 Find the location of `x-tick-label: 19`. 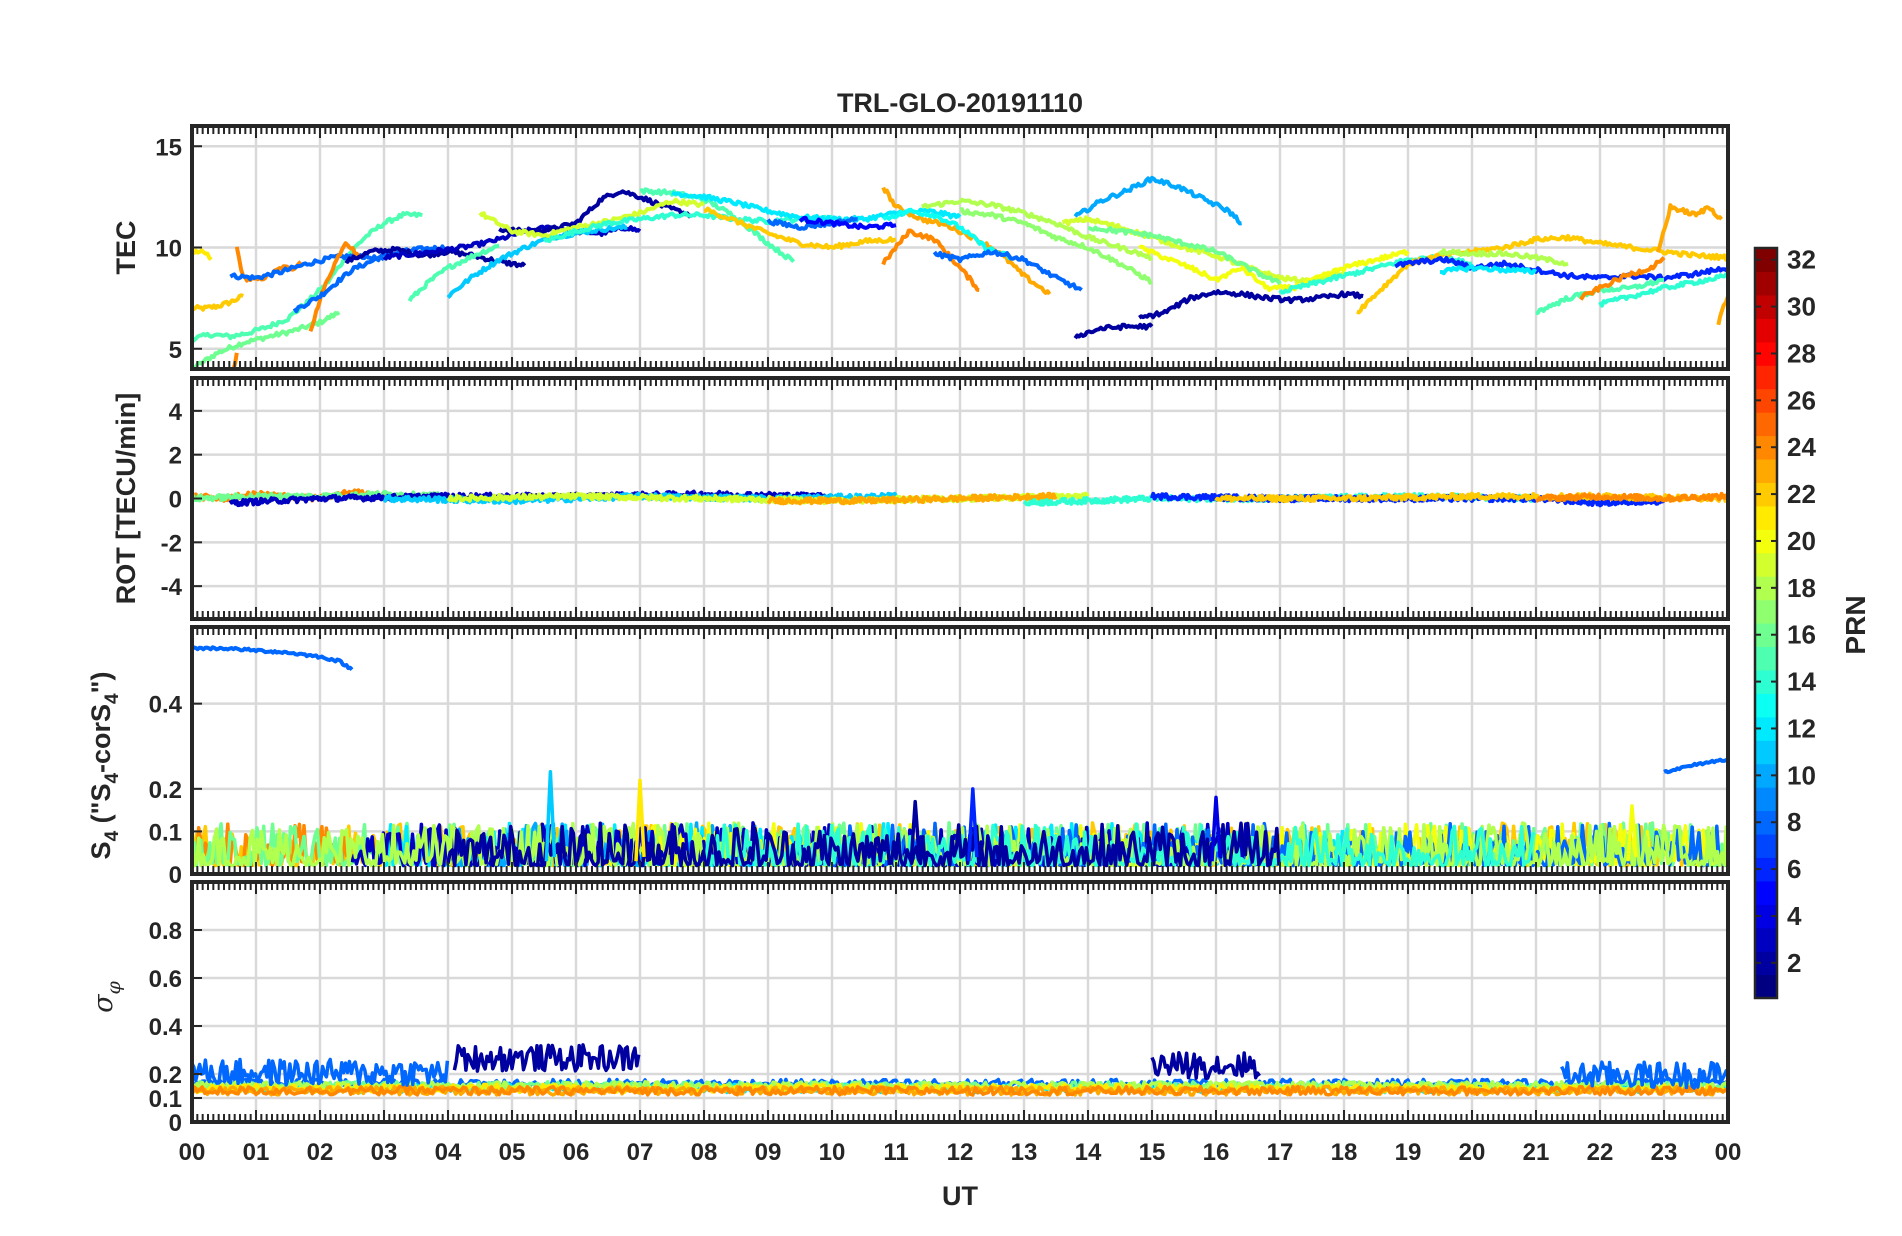

x-tick-label: 19 is located at coordinates (1408, 1152).